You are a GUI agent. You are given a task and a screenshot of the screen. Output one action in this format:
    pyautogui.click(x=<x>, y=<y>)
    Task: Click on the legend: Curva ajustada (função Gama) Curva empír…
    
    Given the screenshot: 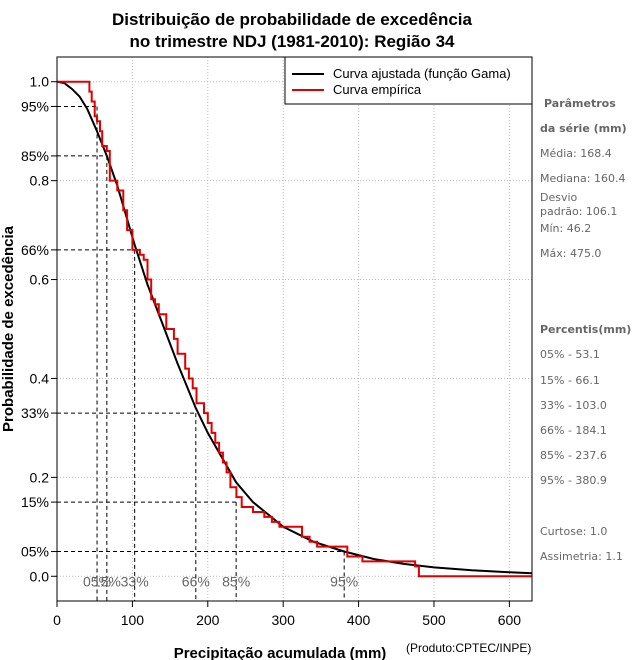 What is the action you would take?
    pyautogui.click(x=408, y=80)
    